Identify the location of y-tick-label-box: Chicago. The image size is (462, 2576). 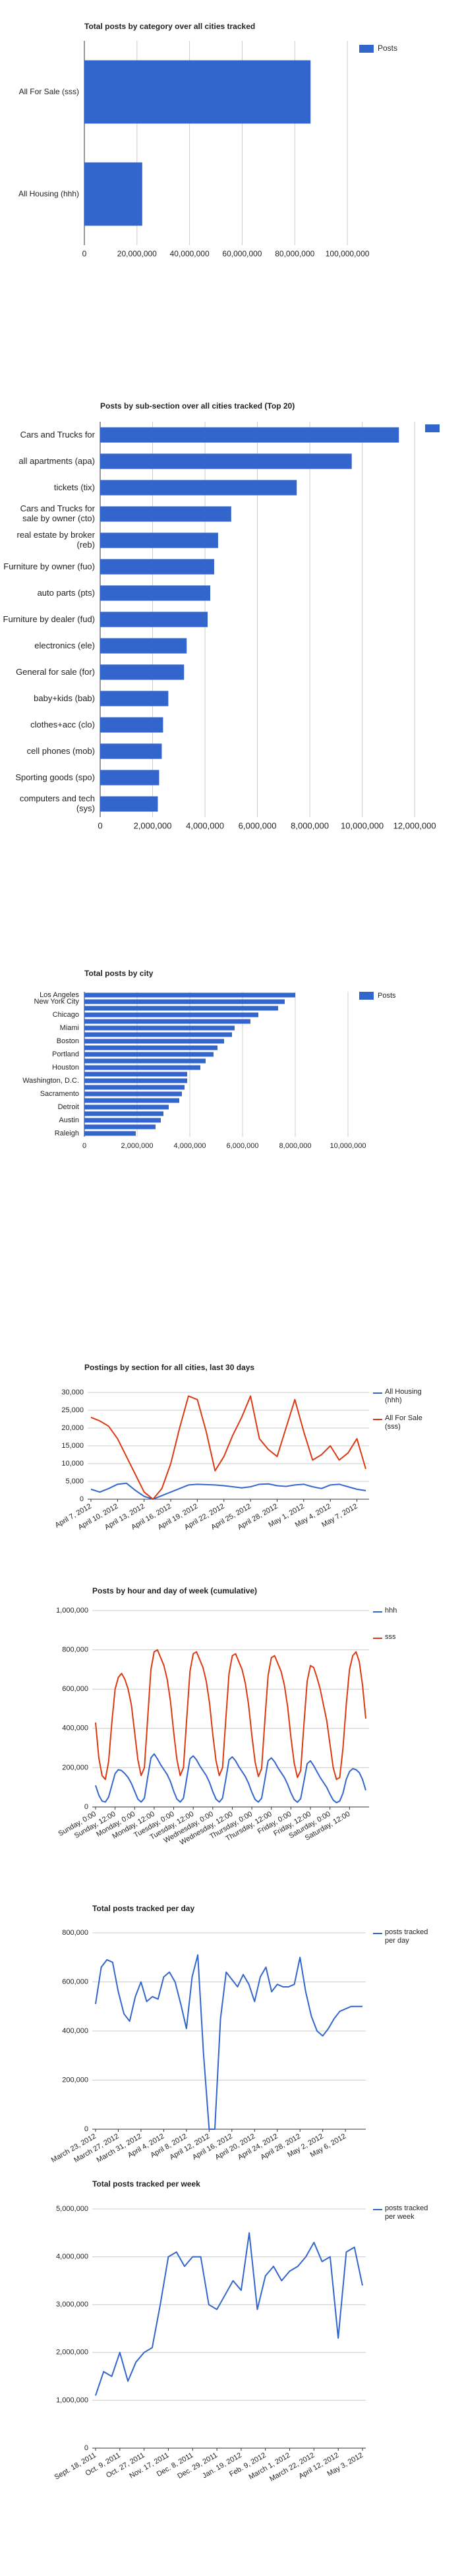
(65, 1015).